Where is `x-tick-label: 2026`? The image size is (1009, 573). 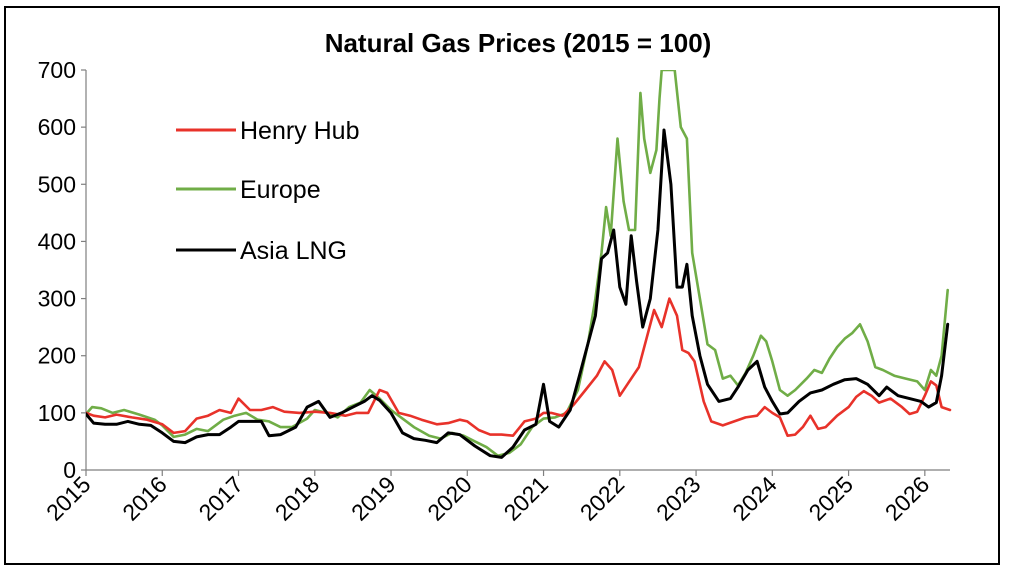 x-tick-label: 2026 is located at coordinates (907, 498).